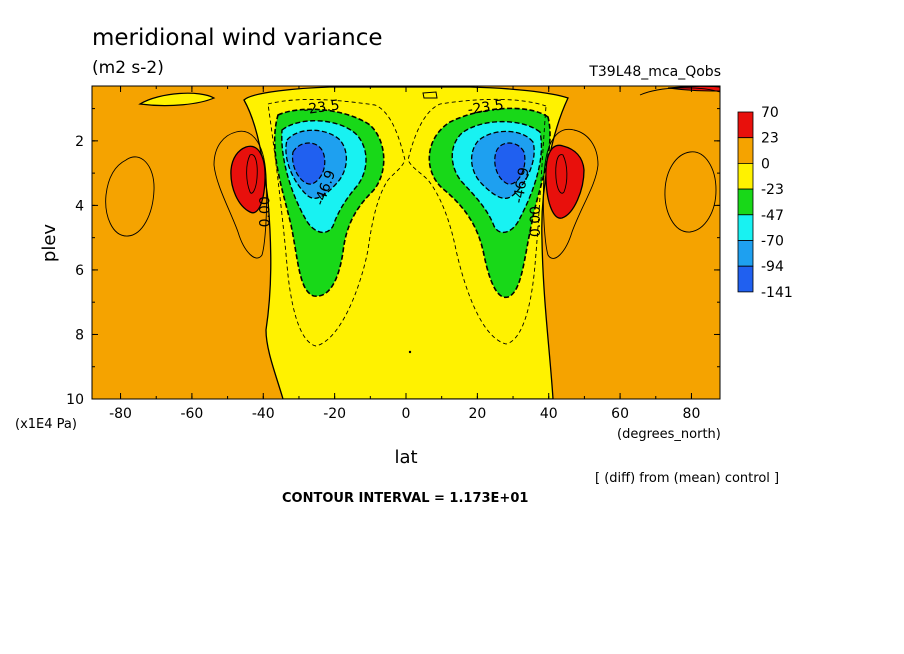  Describe the element at coordinates (128, 68) in the screenshot. I see `units-label: (m2 s-2)` at that location.